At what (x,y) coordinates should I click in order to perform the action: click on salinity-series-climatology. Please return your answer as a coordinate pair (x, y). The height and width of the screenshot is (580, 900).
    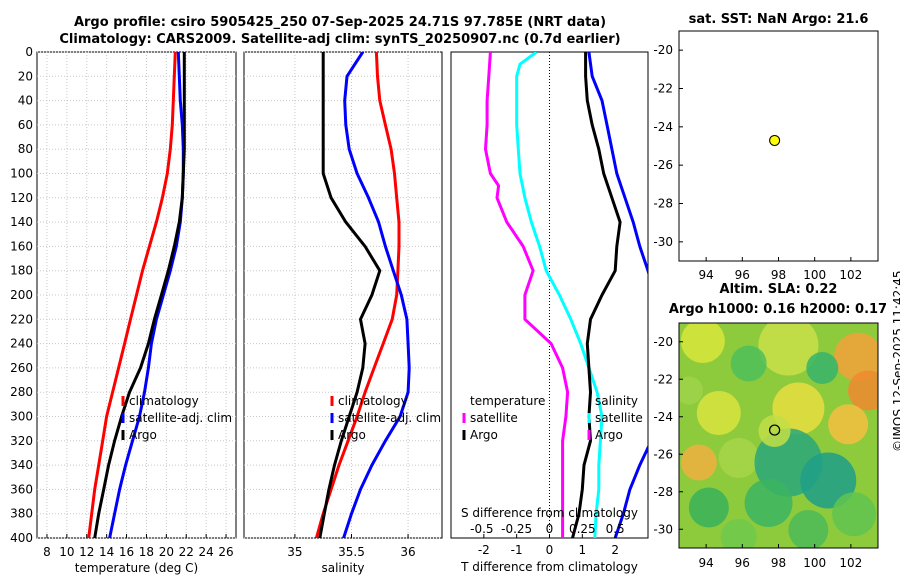
    Looking at the image, I should click on (357, 295).